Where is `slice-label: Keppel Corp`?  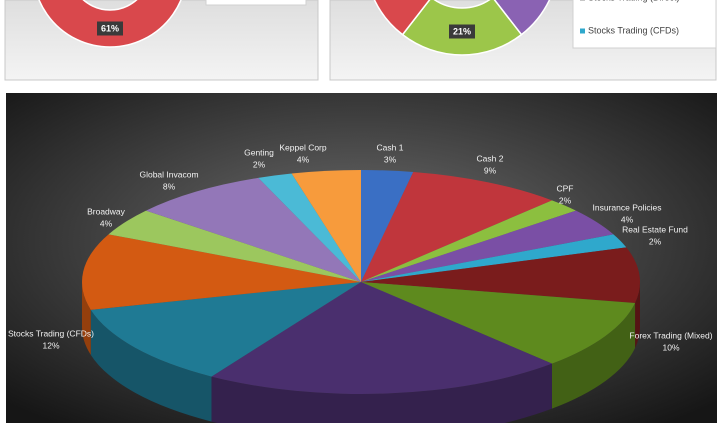 slice-label: Keppel Corp is located at coordinates (303, 147).